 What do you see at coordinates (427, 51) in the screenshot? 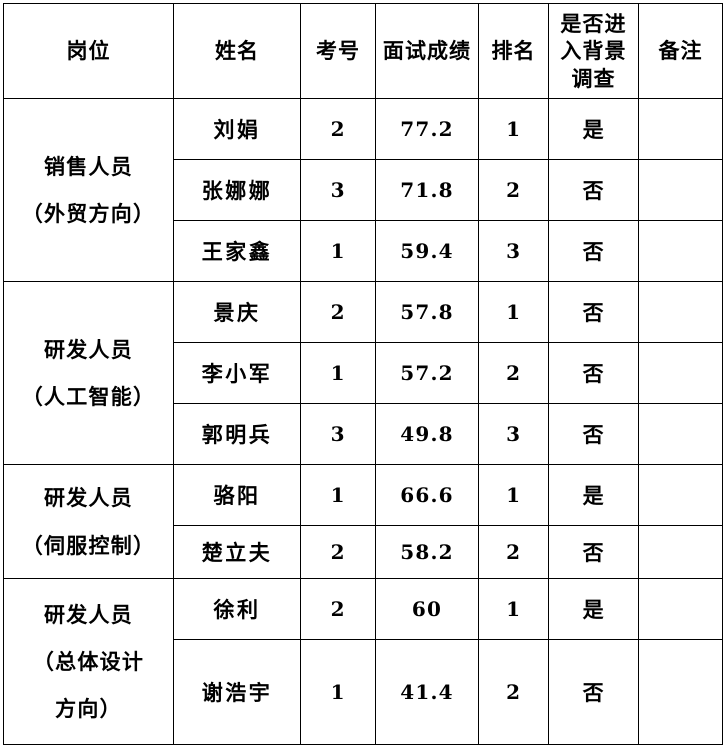
I see `column-header-interview-score: 面试成绩` at bounding box center [427, 51].